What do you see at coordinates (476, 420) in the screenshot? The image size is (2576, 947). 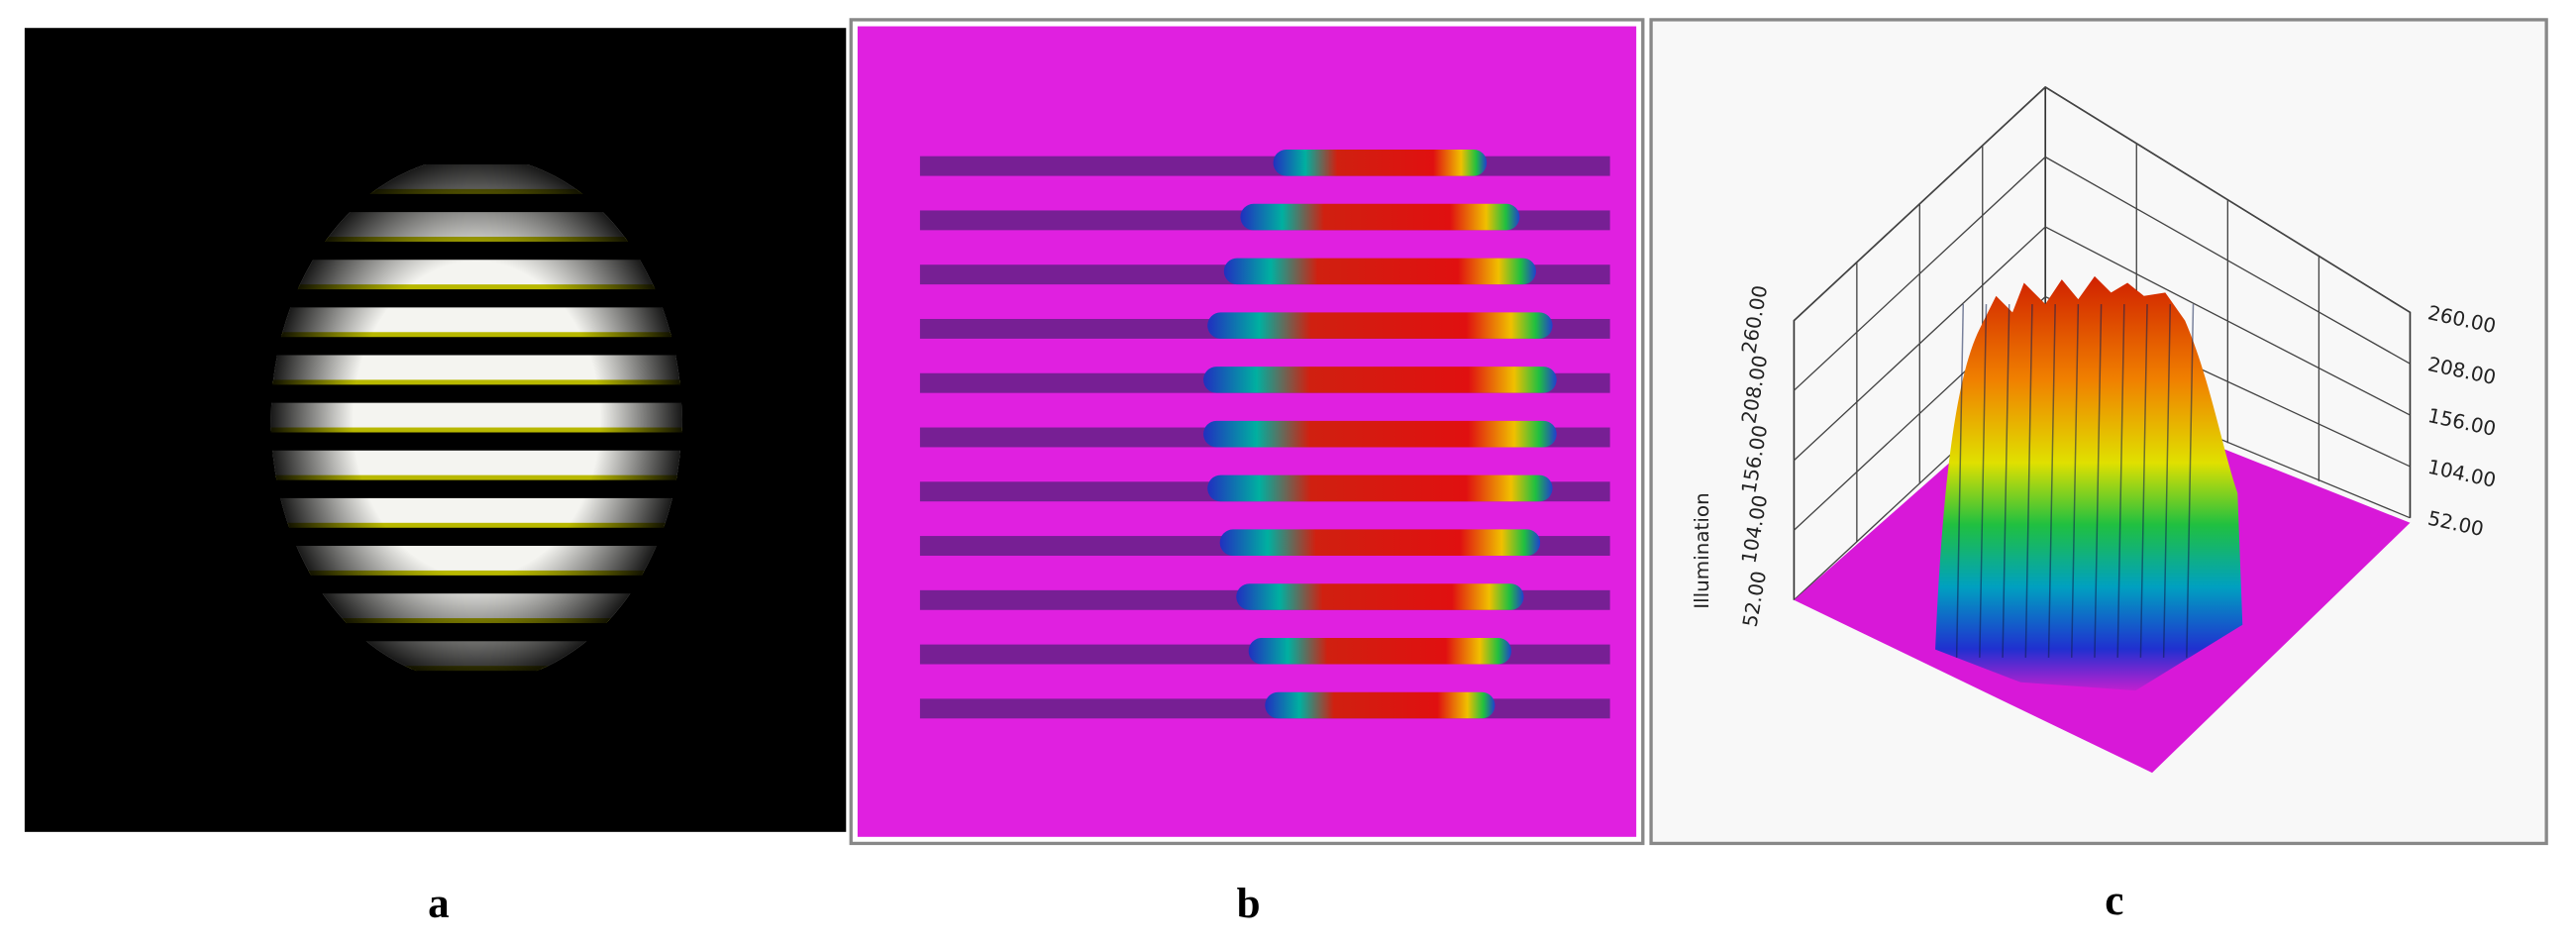 I see `fade` at bounding box center [476, 420].